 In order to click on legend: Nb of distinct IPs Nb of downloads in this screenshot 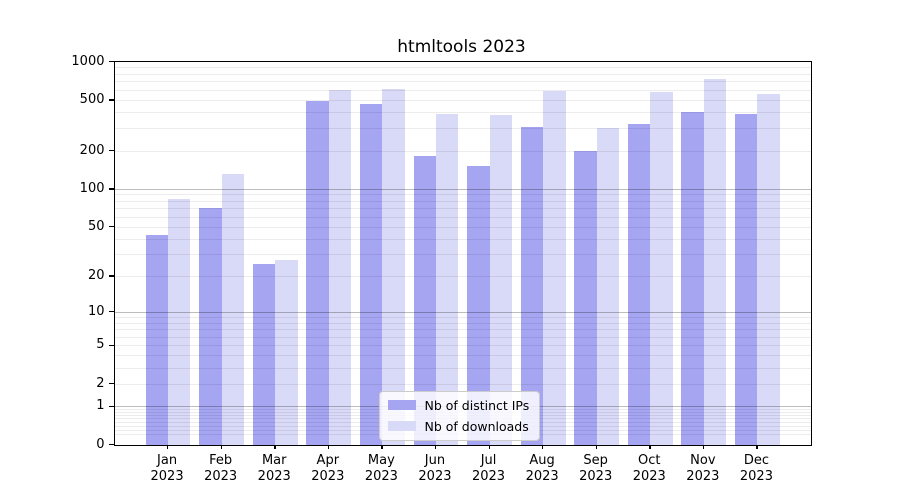, I will do `click(459, 415)`.